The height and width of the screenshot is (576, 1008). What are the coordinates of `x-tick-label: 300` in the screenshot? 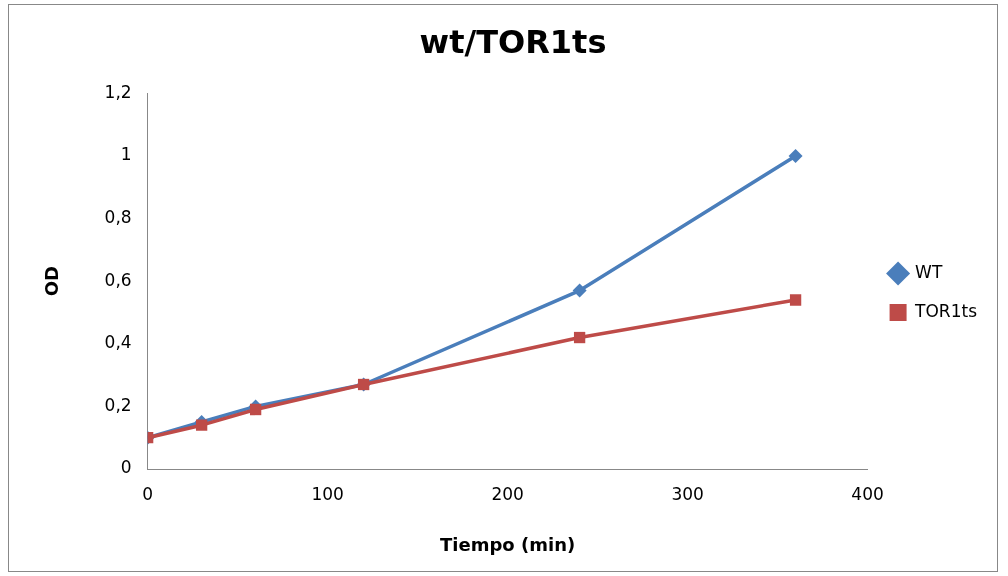 It's located at (687, 493).